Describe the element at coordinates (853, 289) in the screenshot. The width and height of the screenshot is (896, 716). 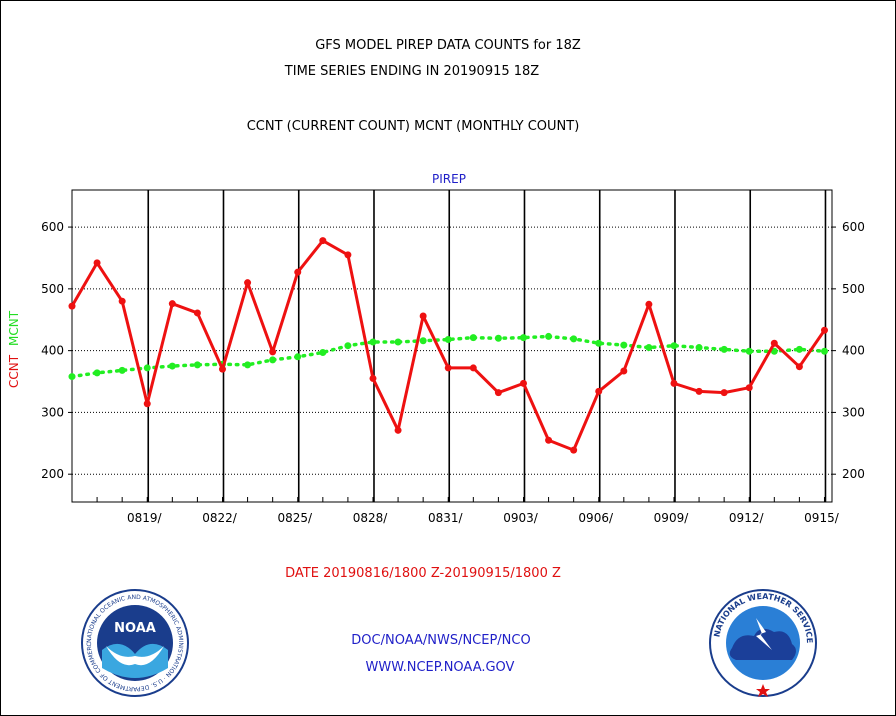
I see `y-tick-label-right: 500` at that location.